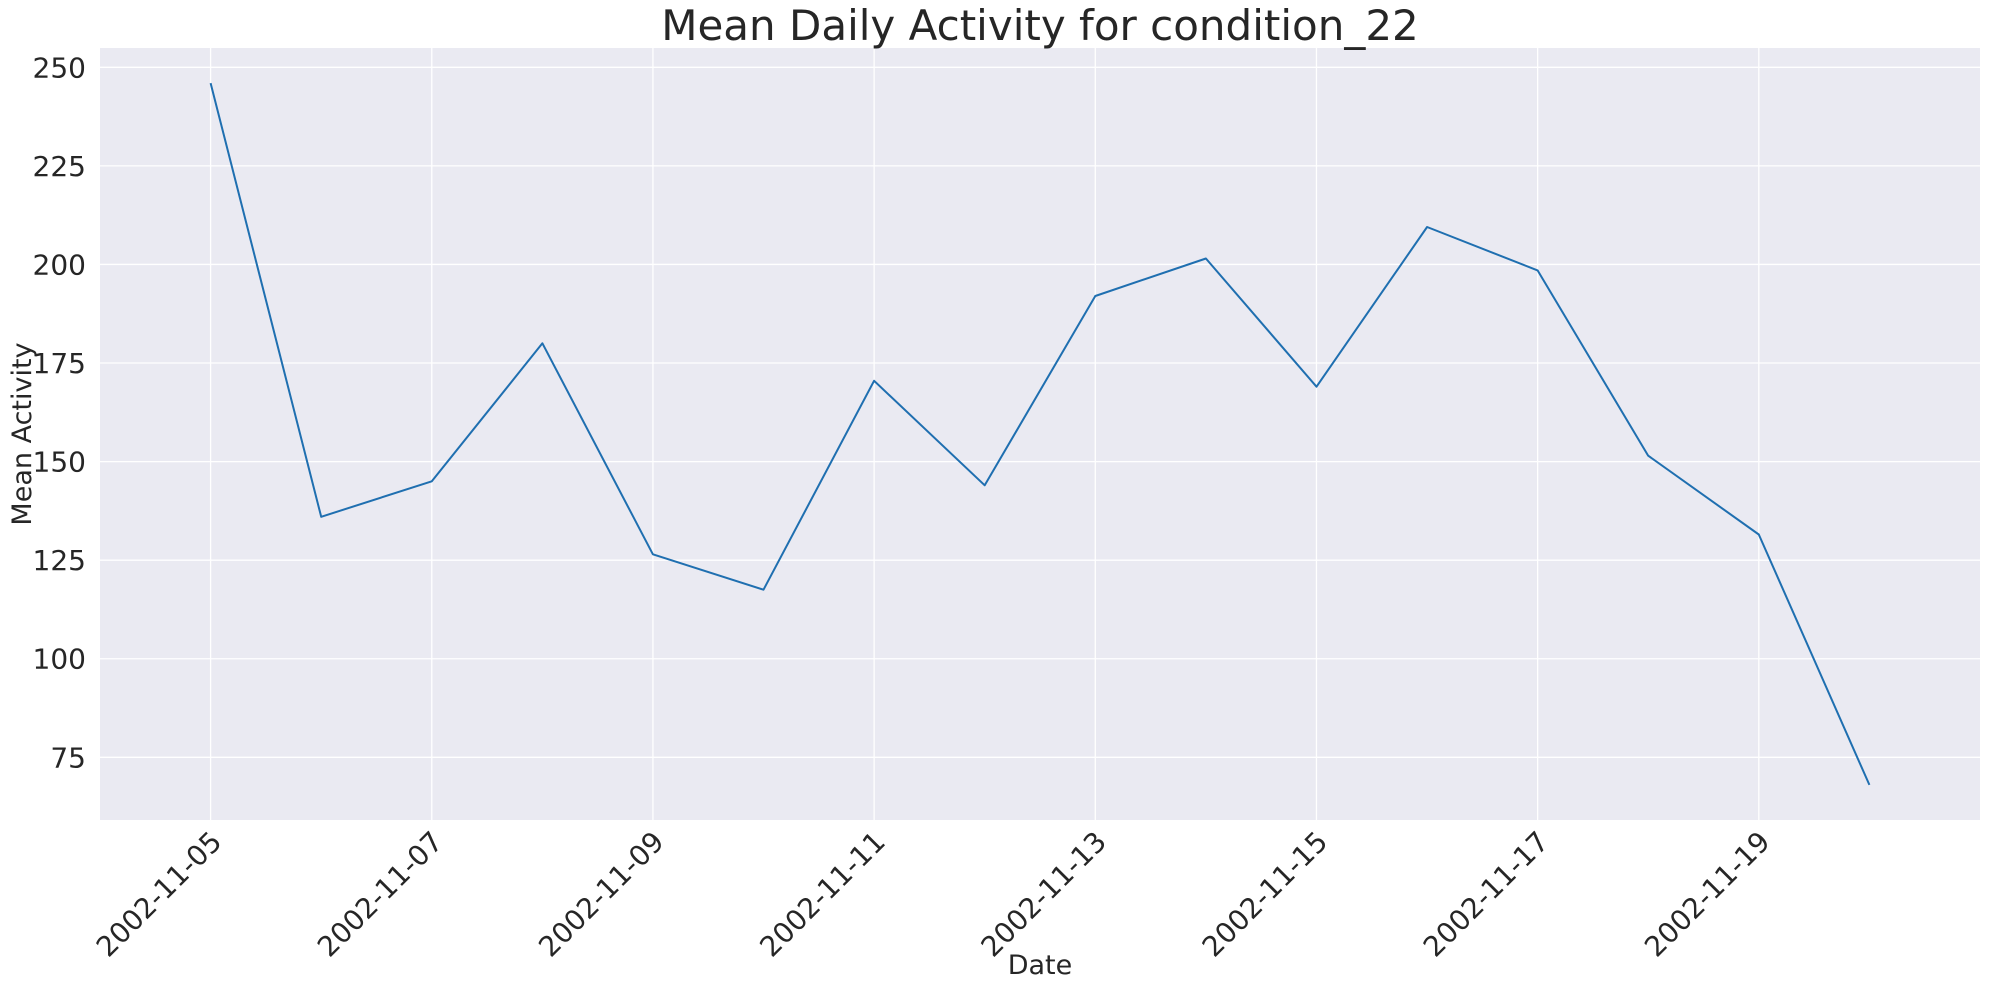 This screenshot has height=989, width=1990. What do you see at coordinates (59, 560) in the screenshot?
I see `y-tick-label: 125` at bounding box center [59, 560].